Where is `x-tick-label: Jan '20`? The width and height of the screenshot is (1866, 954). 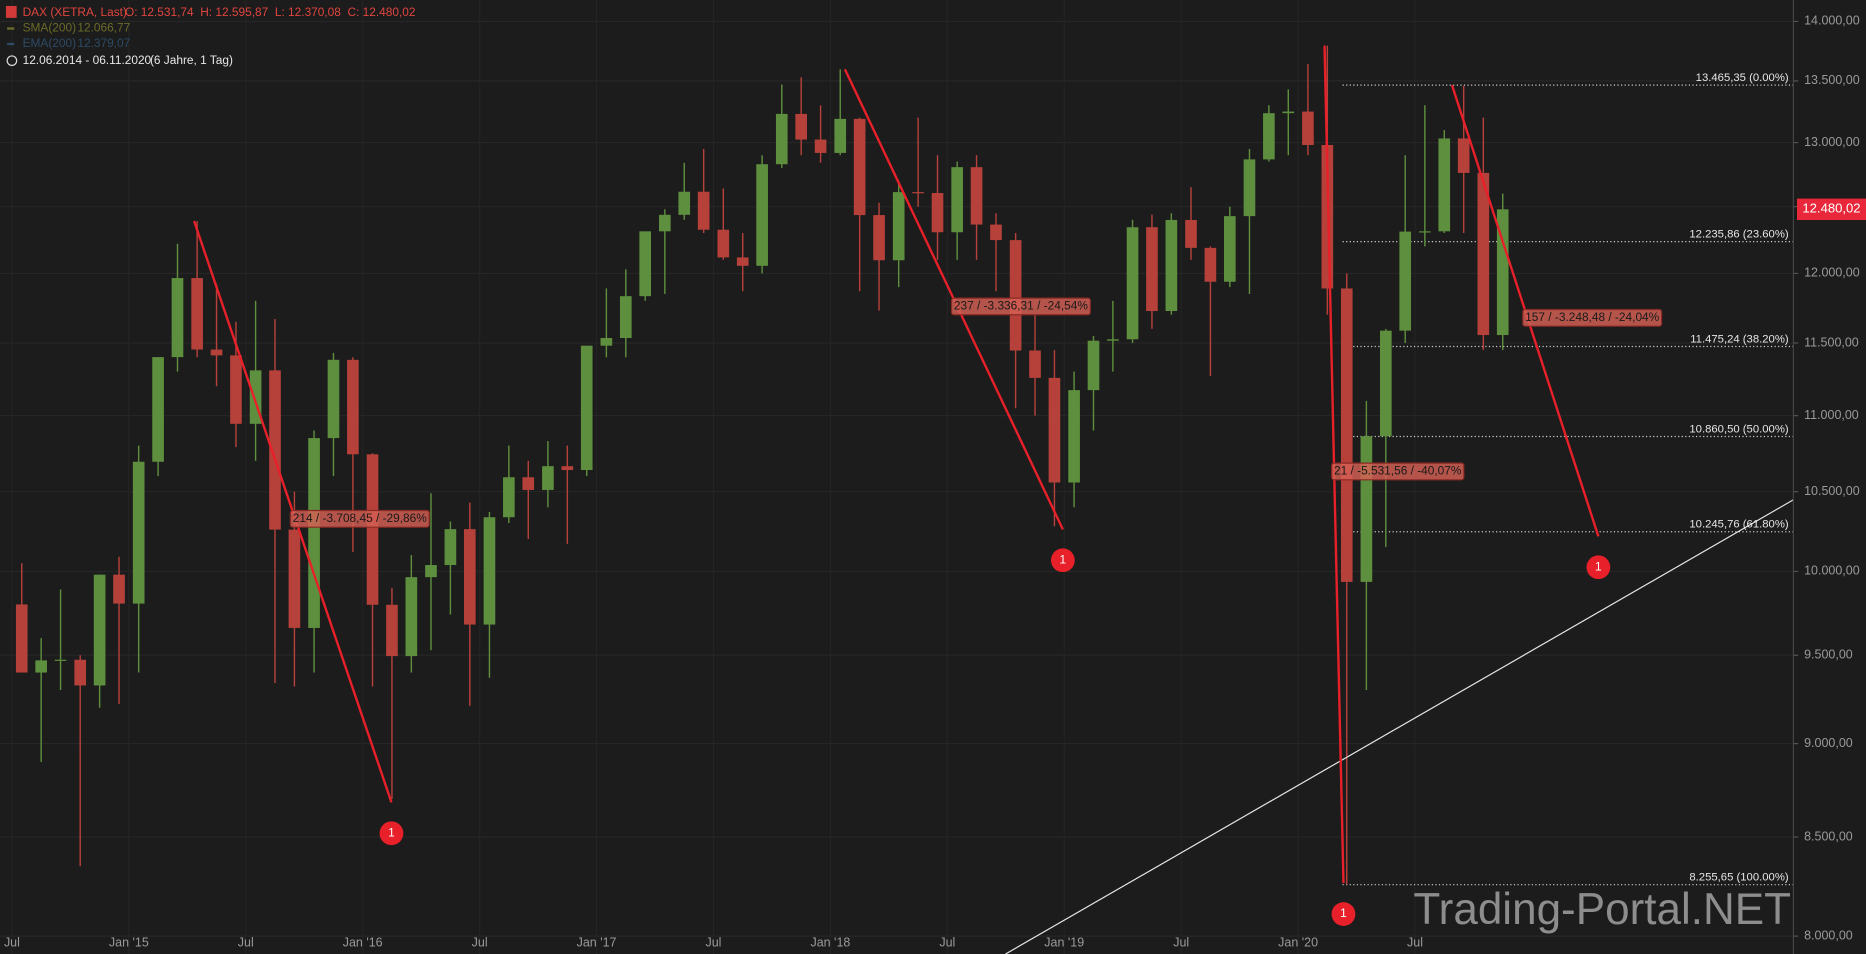
x-tick-label: Jan '20 is located at coordinates (1298, 943).